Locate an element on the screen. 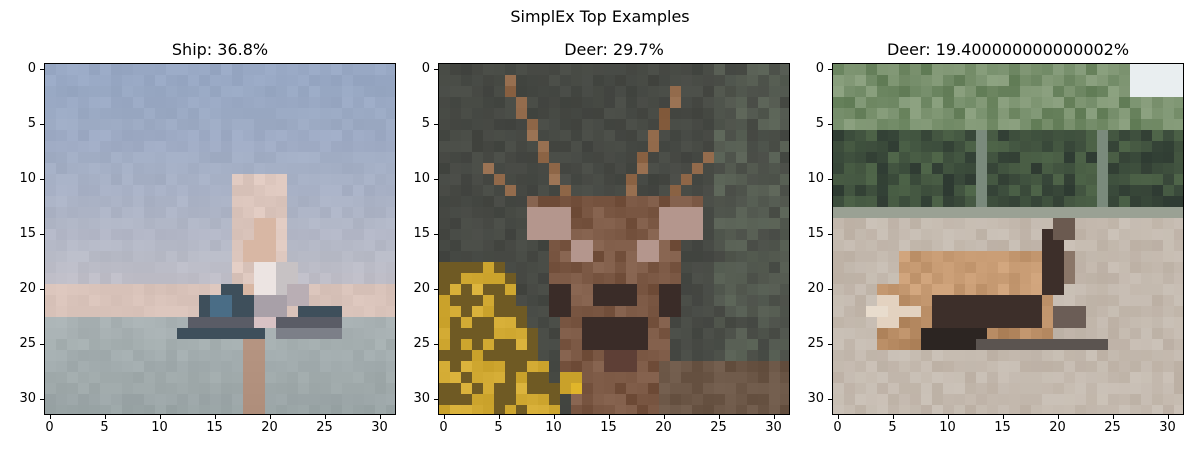  glow-pixel is located at coordinates (281, 256).